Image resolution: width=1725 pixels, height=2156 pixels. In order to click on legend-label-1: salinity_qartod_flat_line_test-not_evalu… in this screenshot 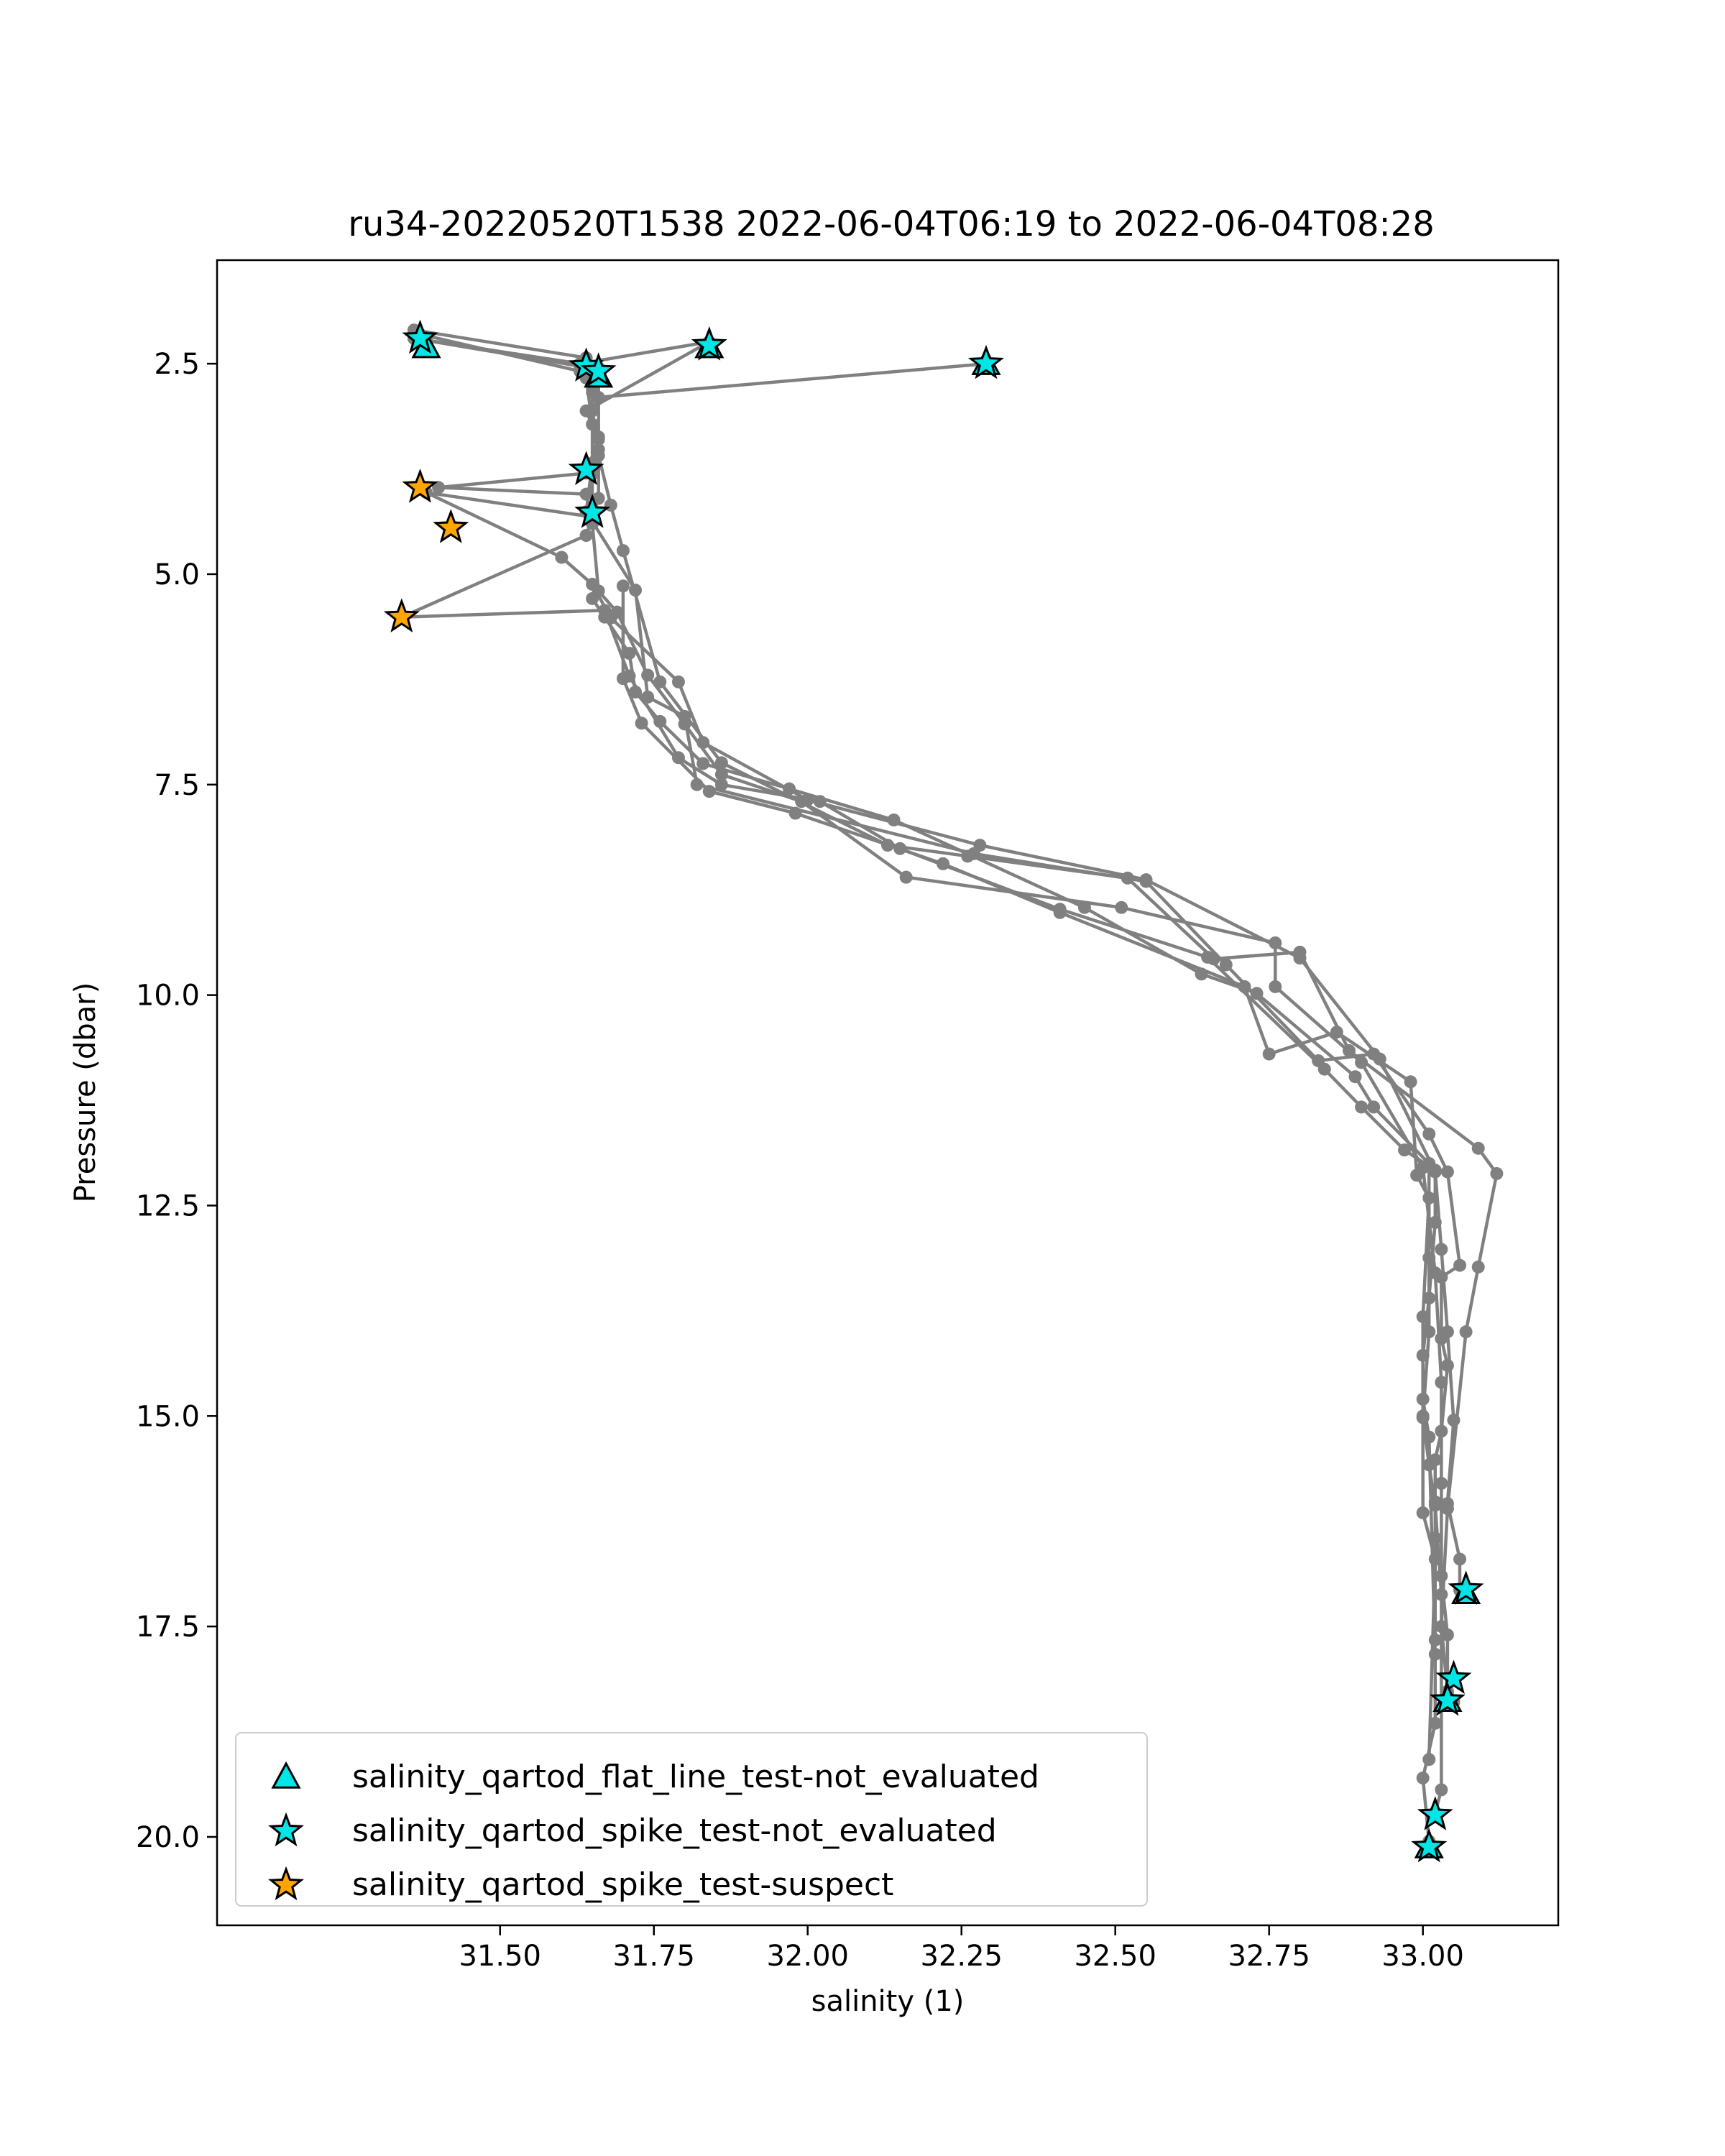, I will do `click(695, 1777)`.